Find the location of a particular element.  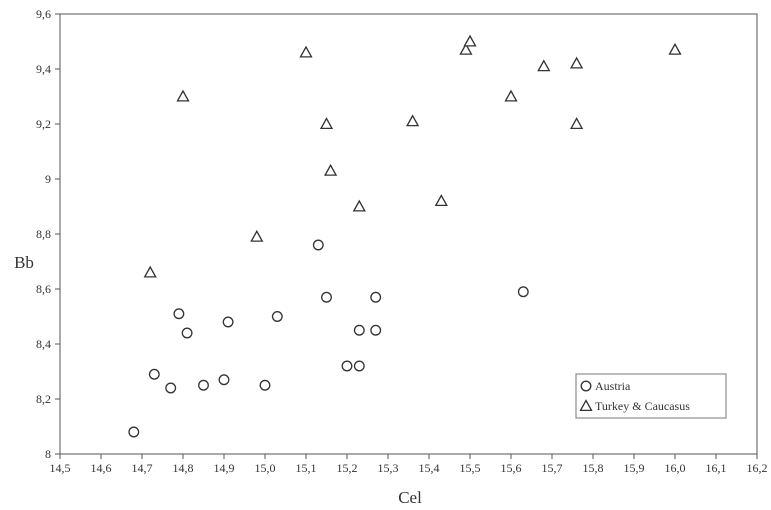

x-tick-label: 14,5 is located at coordinates (60, 468).